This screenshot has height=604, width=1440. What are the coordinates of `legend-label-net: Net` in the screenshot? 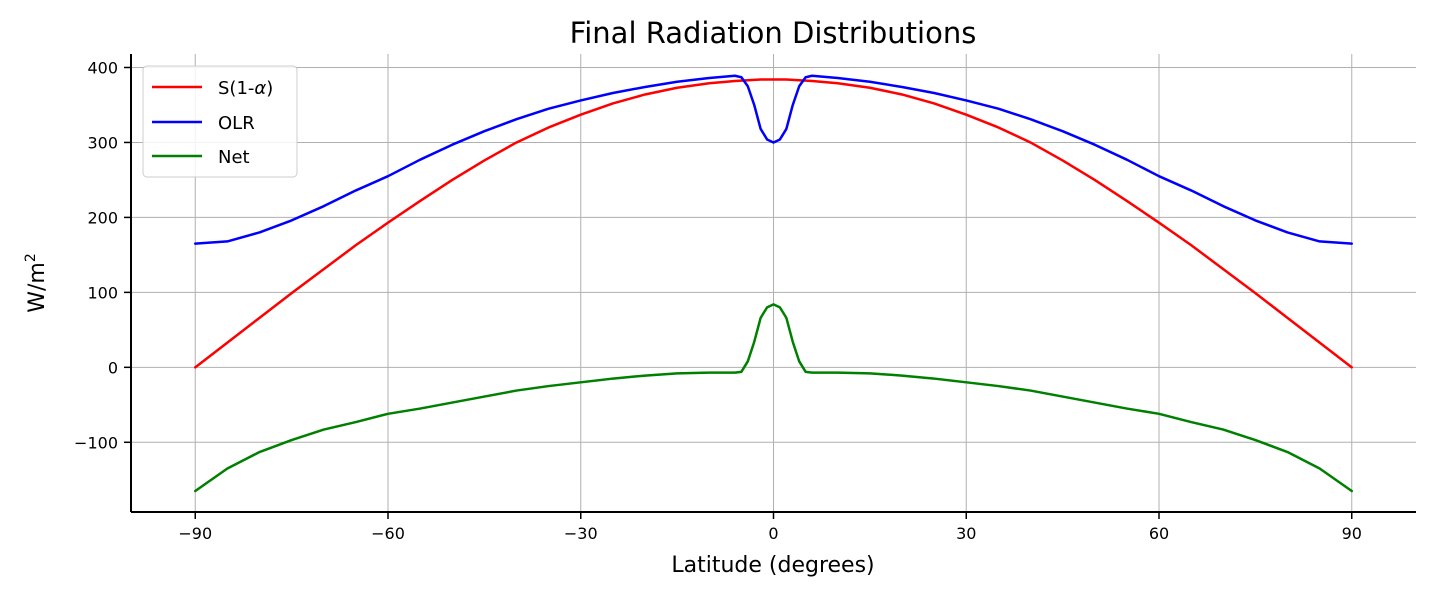 It's located at (234, 157).